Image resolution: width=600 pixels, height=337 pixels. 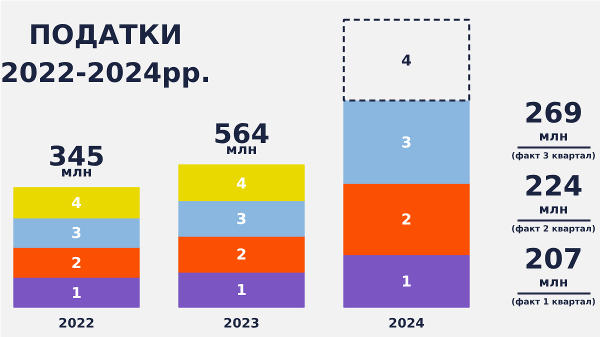 What do you see at coordinates (241, 138) in the screenshot?
I see `annotation: 564 млн` at bounding box center [241, 138].